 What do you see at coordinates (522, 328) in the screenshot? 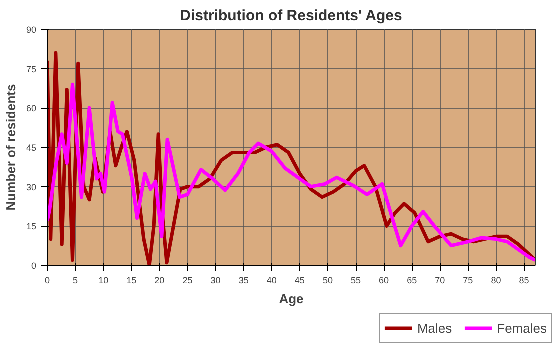
I see `legend-label: Females` at bounding box center [522, 328].